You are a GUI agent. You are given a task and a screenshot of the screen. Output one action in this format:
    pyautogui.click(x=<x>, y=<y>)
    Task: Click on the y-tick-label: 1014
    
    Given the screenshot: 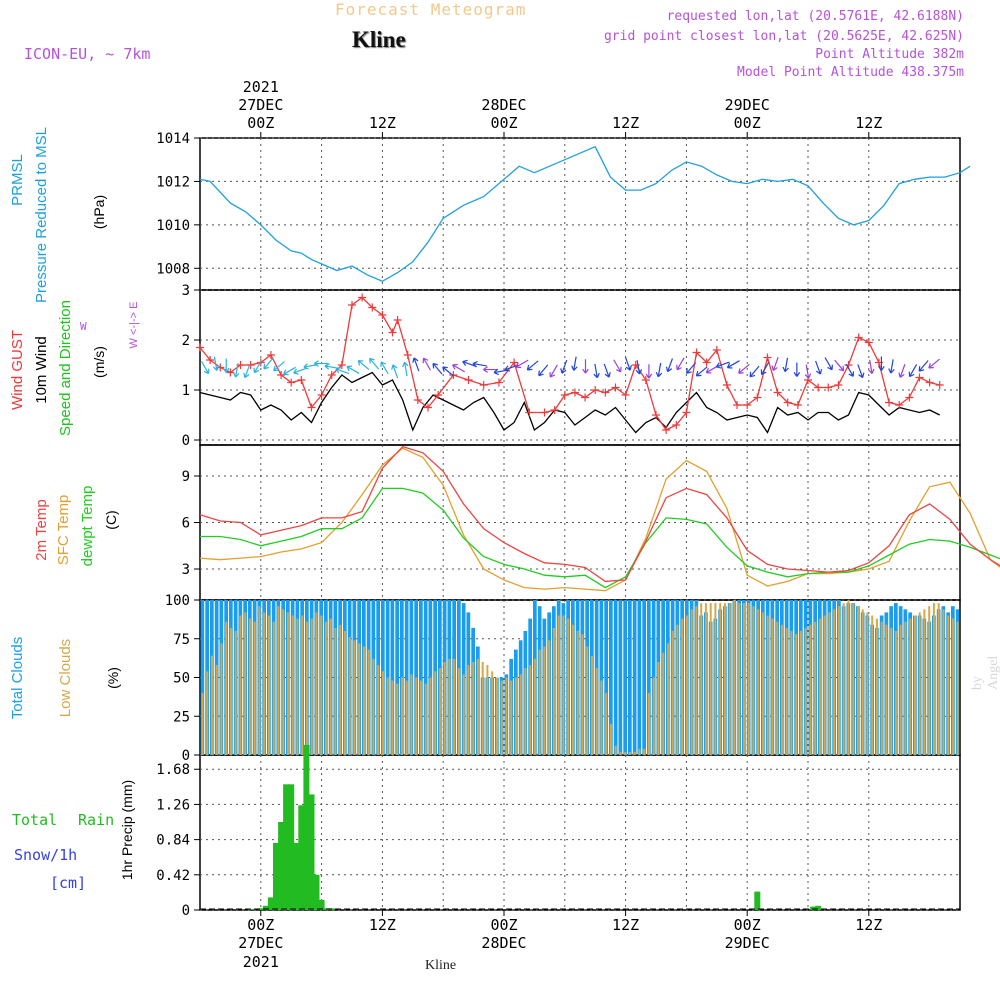 What is the action you would take?
    pyautogui.click(x=173, y=139)
    